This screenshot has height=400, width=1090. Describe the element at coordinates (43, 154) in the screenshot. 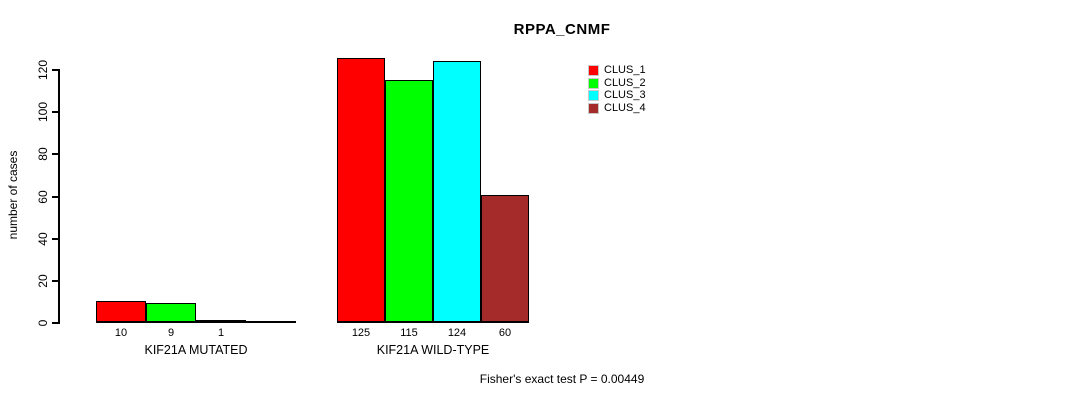

I see `y-tick-label: 80` at that location.